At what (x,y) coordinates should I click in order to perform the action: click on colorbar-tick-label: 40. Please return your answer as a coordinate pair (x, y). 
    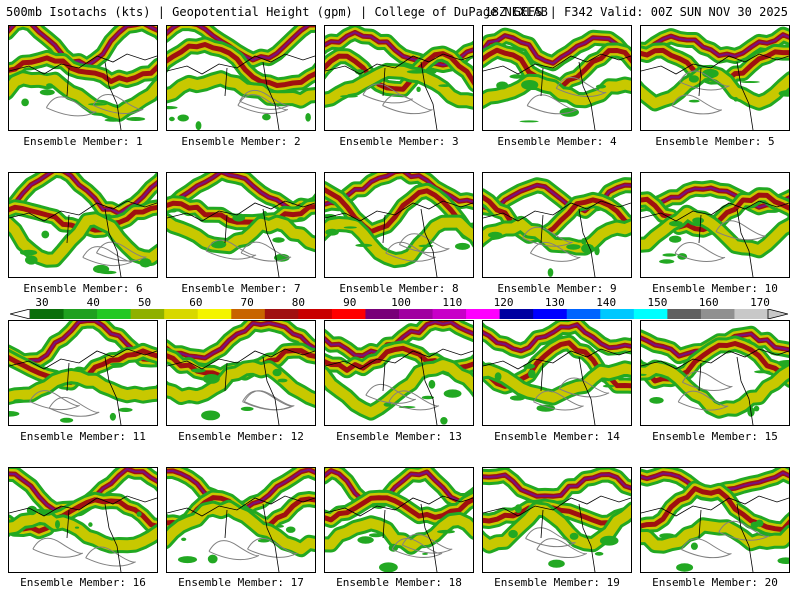
    Looking at the image, I should click on (93, 302).